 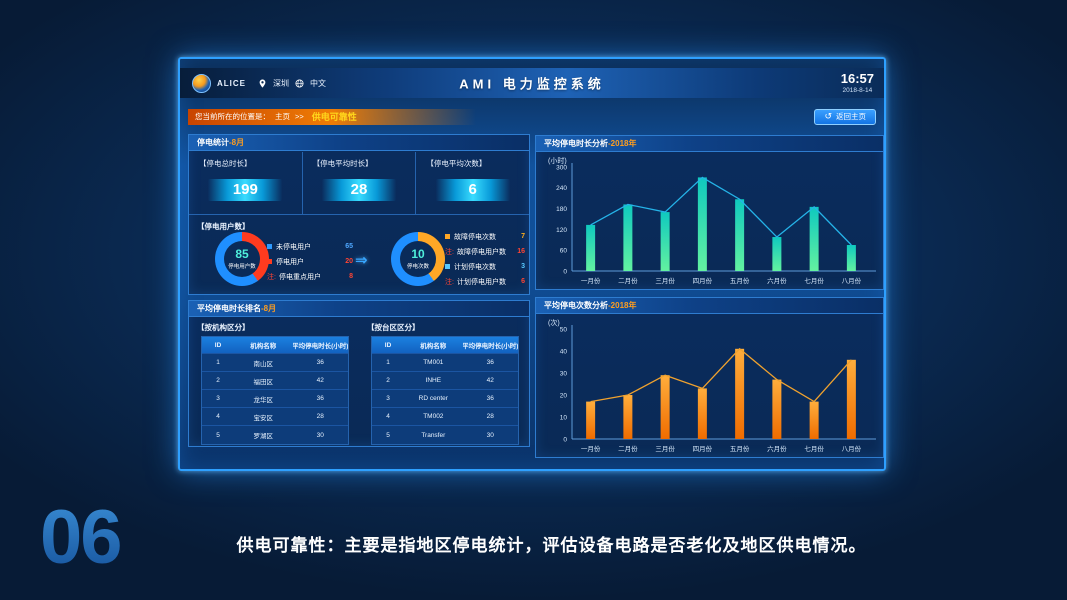 I want to click on donut-label: 停电次数, so click(x=417, y=267).